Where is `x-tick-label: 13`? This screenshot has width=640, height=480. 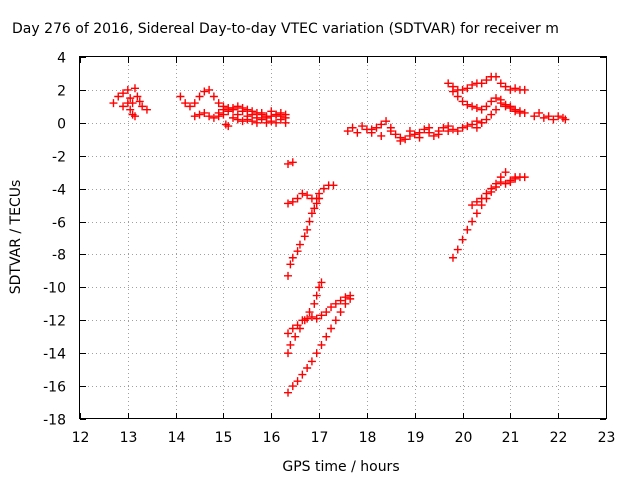 x-tick-label: 13 is located at coordinates (129, 438).